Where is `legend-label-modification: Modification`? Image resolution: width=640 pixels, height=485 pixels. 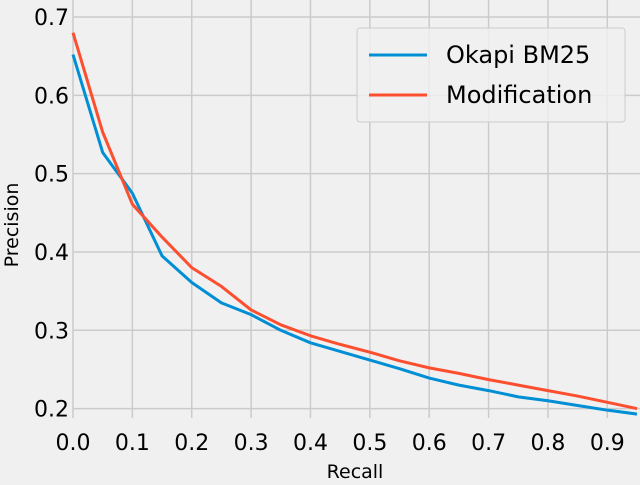
legend-label-modification: Modification is located at coordinates (519, 95).